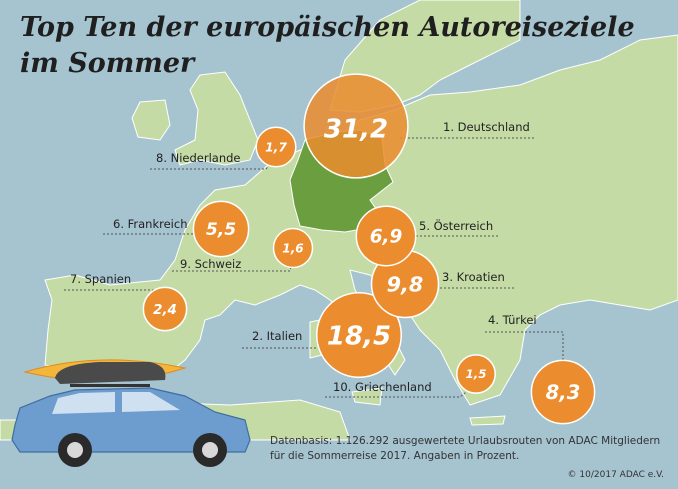  I want to click on country-label-7: 7. Spanien, so click(100, 279).